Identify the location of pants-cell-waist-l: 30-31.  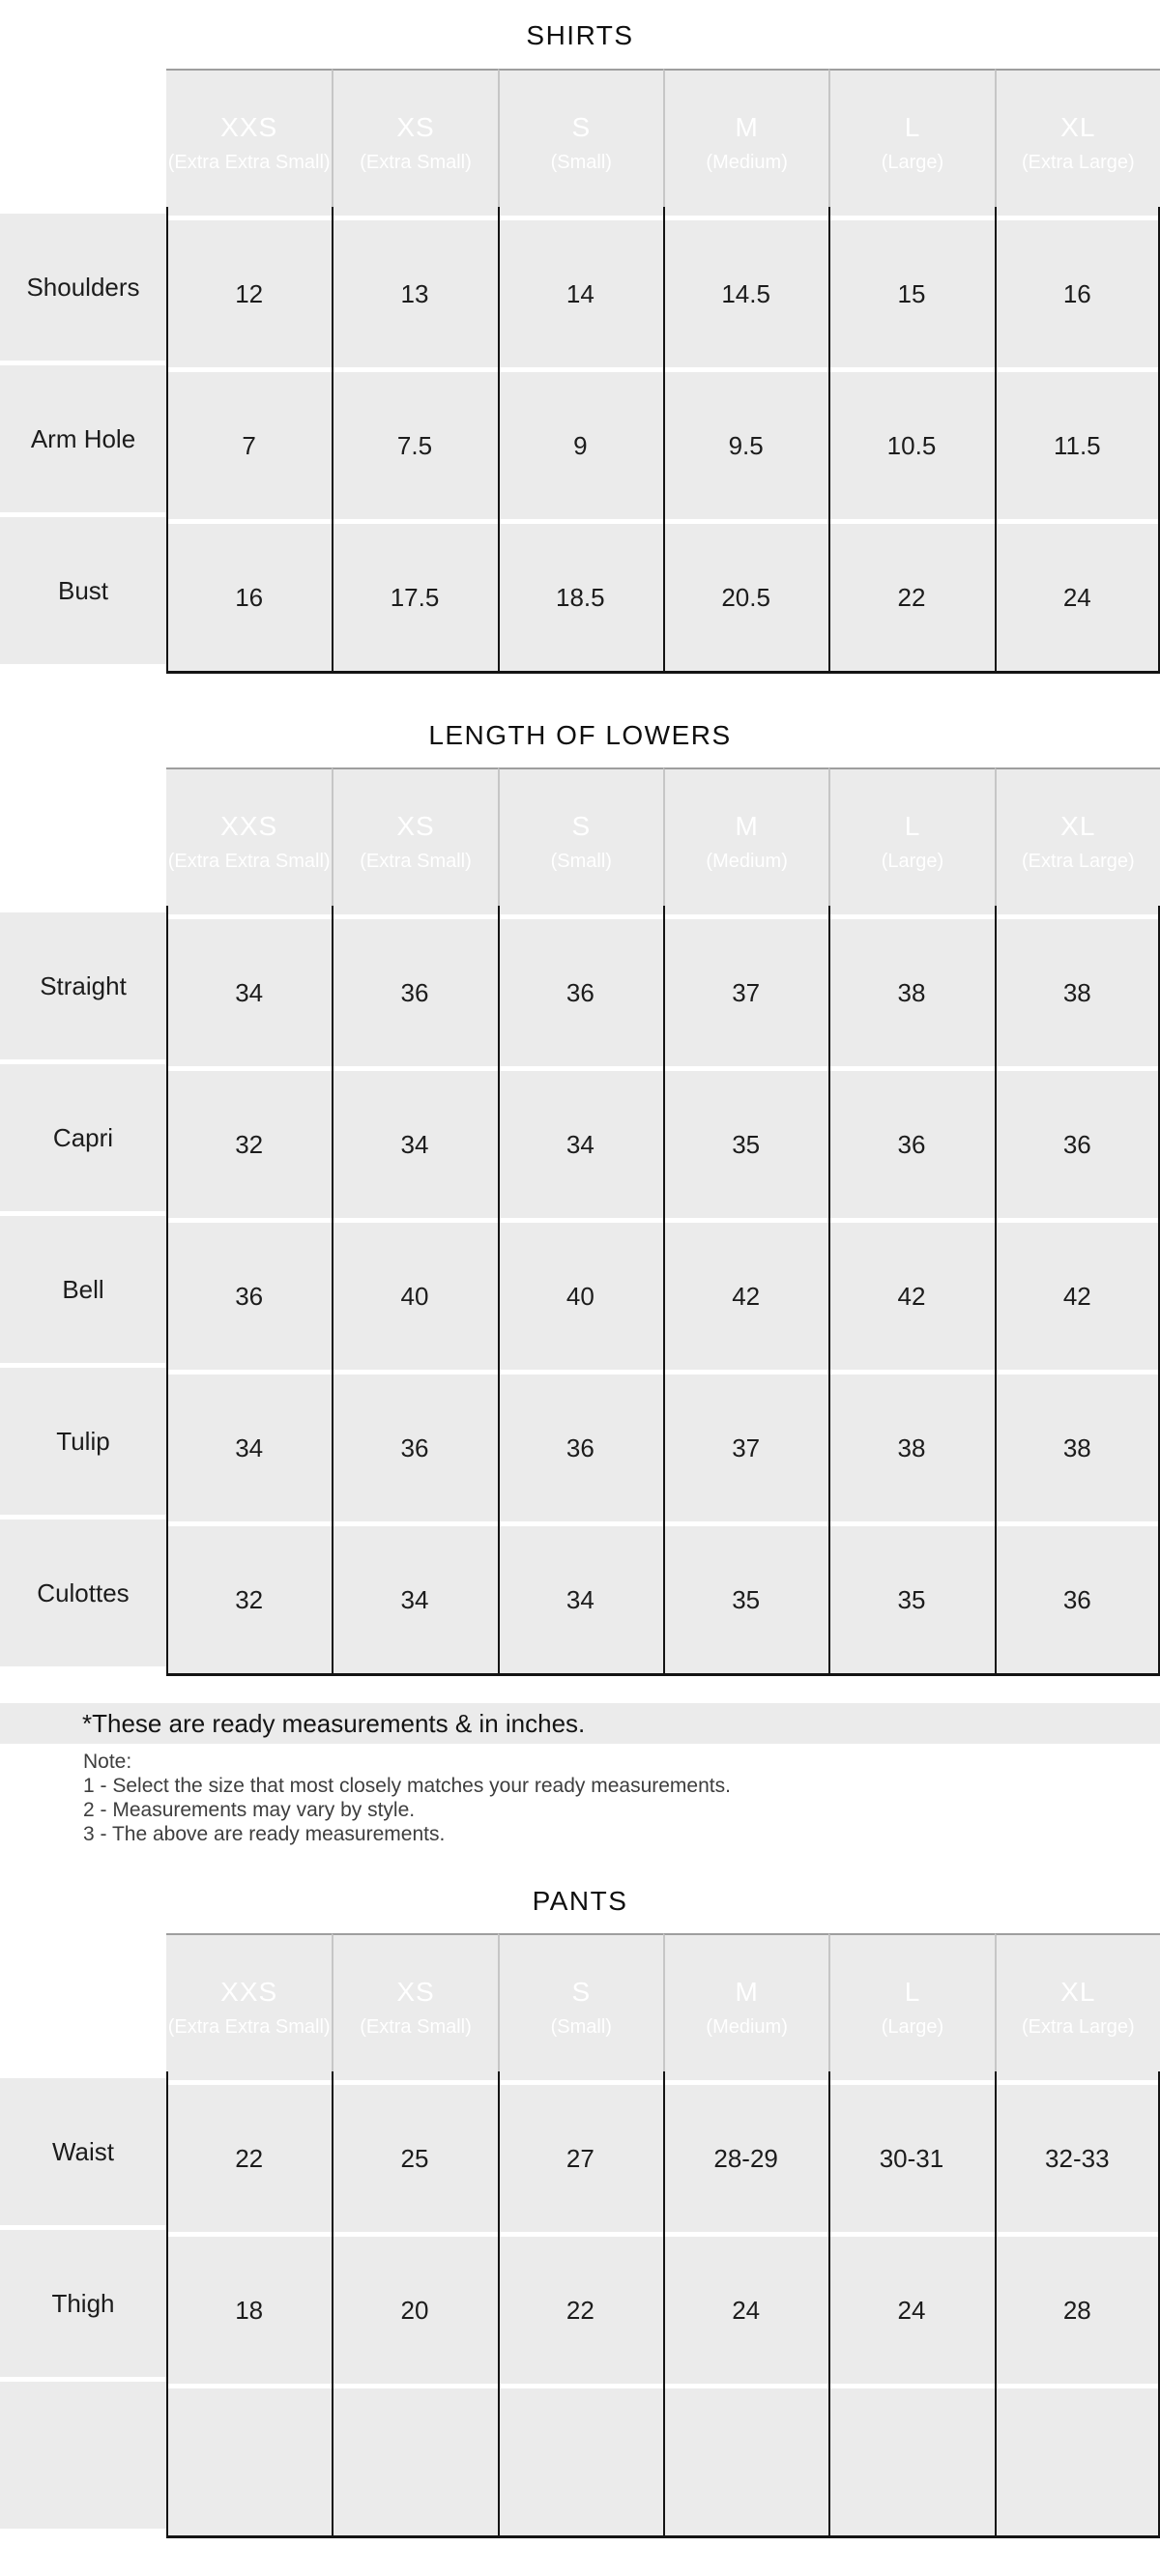
(912, 2158).